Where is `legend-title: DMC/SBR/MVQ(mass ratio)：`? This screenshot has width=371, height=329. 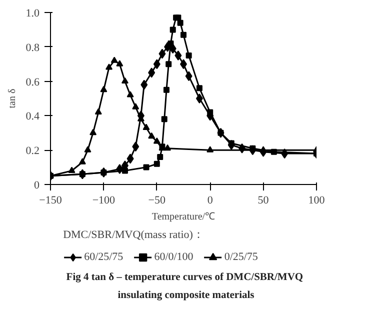 legend-title: DMC/SBR/MVQ(mass ratio)： is located at coordinates (134, 235).